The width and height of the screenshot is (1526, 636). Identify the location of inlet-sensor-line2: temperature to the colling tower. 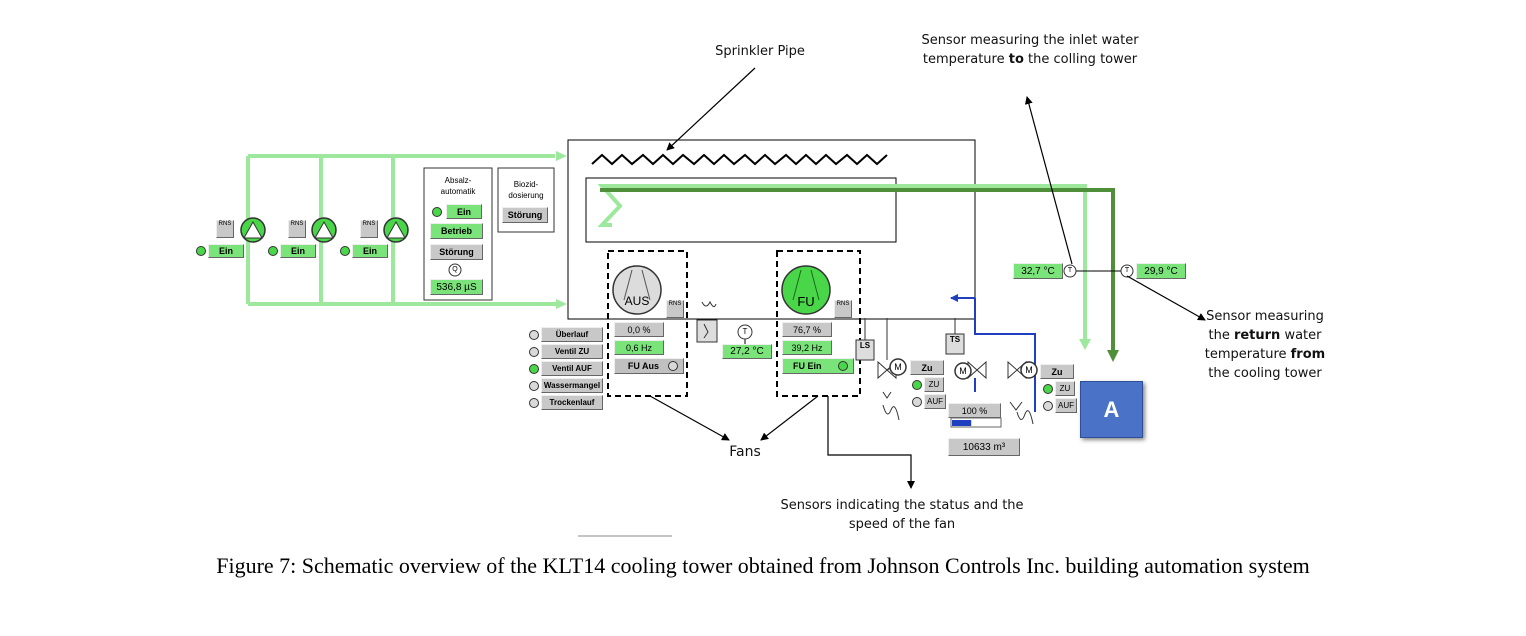
(1030, 59).